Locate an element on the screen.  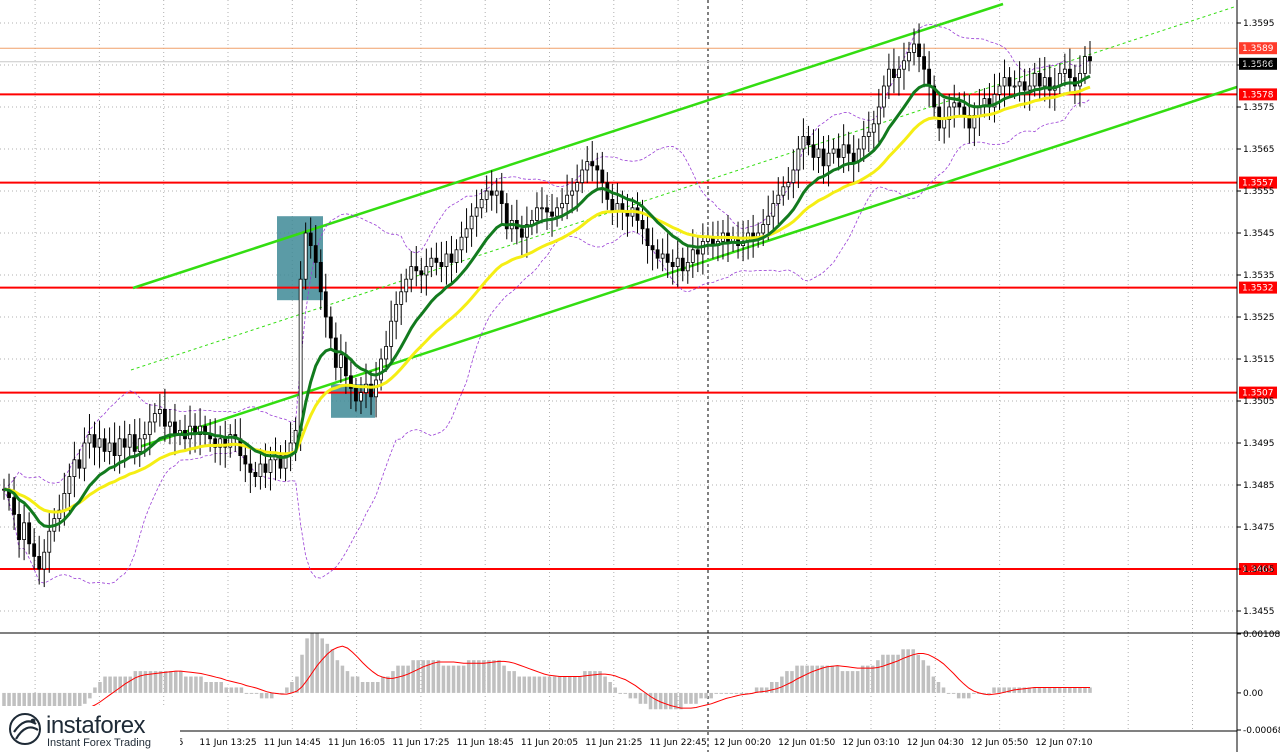
brand-tagline: Instant Forex Trading is located at coordinates (99, 743).